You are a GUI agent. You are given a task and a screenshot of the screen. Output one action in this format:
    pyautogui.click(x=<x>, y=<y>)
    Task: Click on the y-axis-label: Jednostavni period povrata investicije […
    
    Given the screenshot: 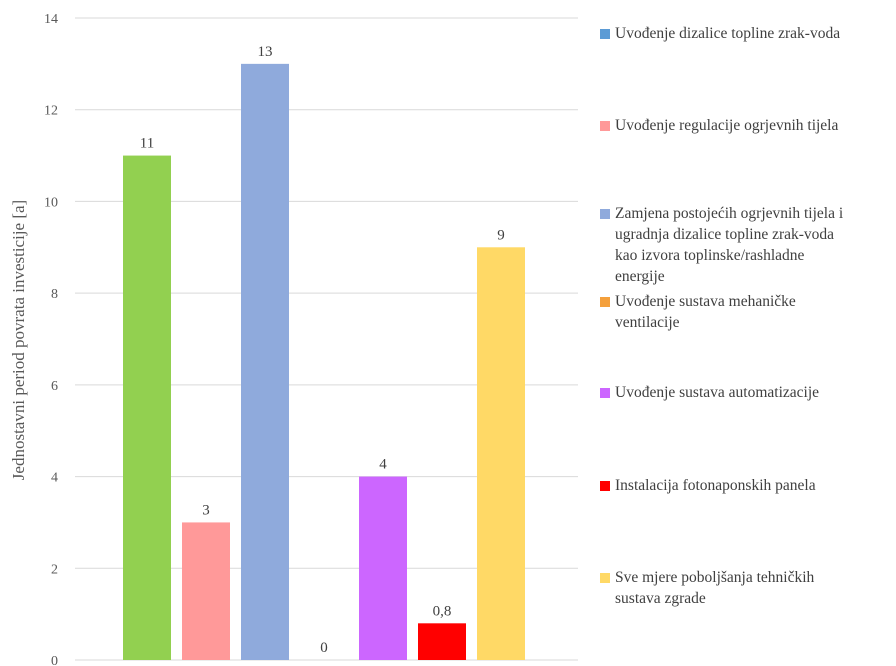 What is the action you would take?
    pyautogui.click(x=18, y=340)
    